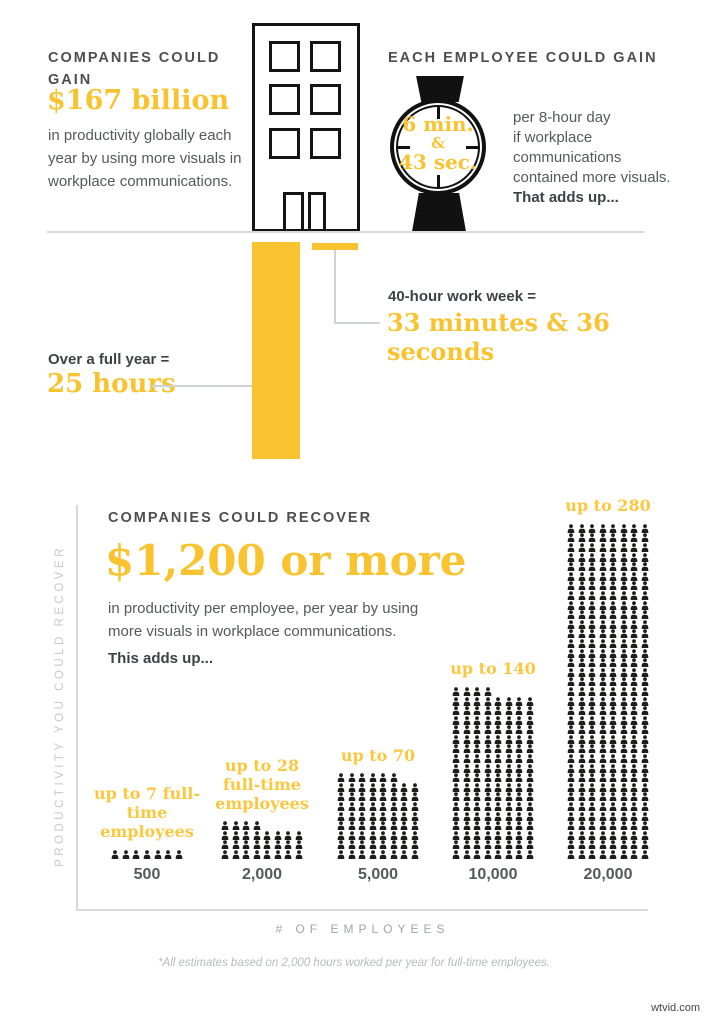 Image resolution: width=708 pixels, height=1024 pixels. Describe the element at coordinates (498, 337) in the screenshot. I see `week-value: 33 minutes & 36 seconds` at that location.